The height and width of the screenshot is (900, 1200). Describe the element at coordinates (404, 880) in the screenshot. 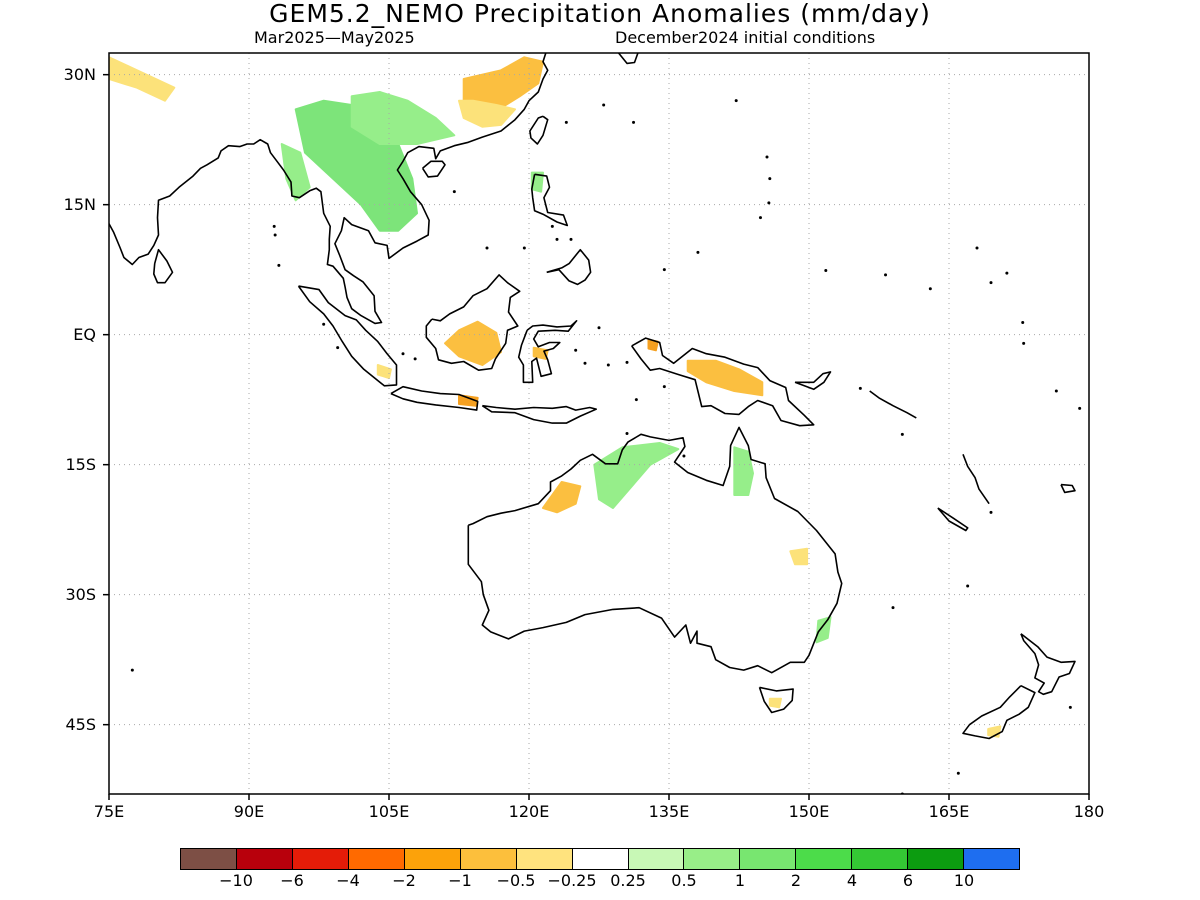

I see `colorbar-label: −2` at that location.